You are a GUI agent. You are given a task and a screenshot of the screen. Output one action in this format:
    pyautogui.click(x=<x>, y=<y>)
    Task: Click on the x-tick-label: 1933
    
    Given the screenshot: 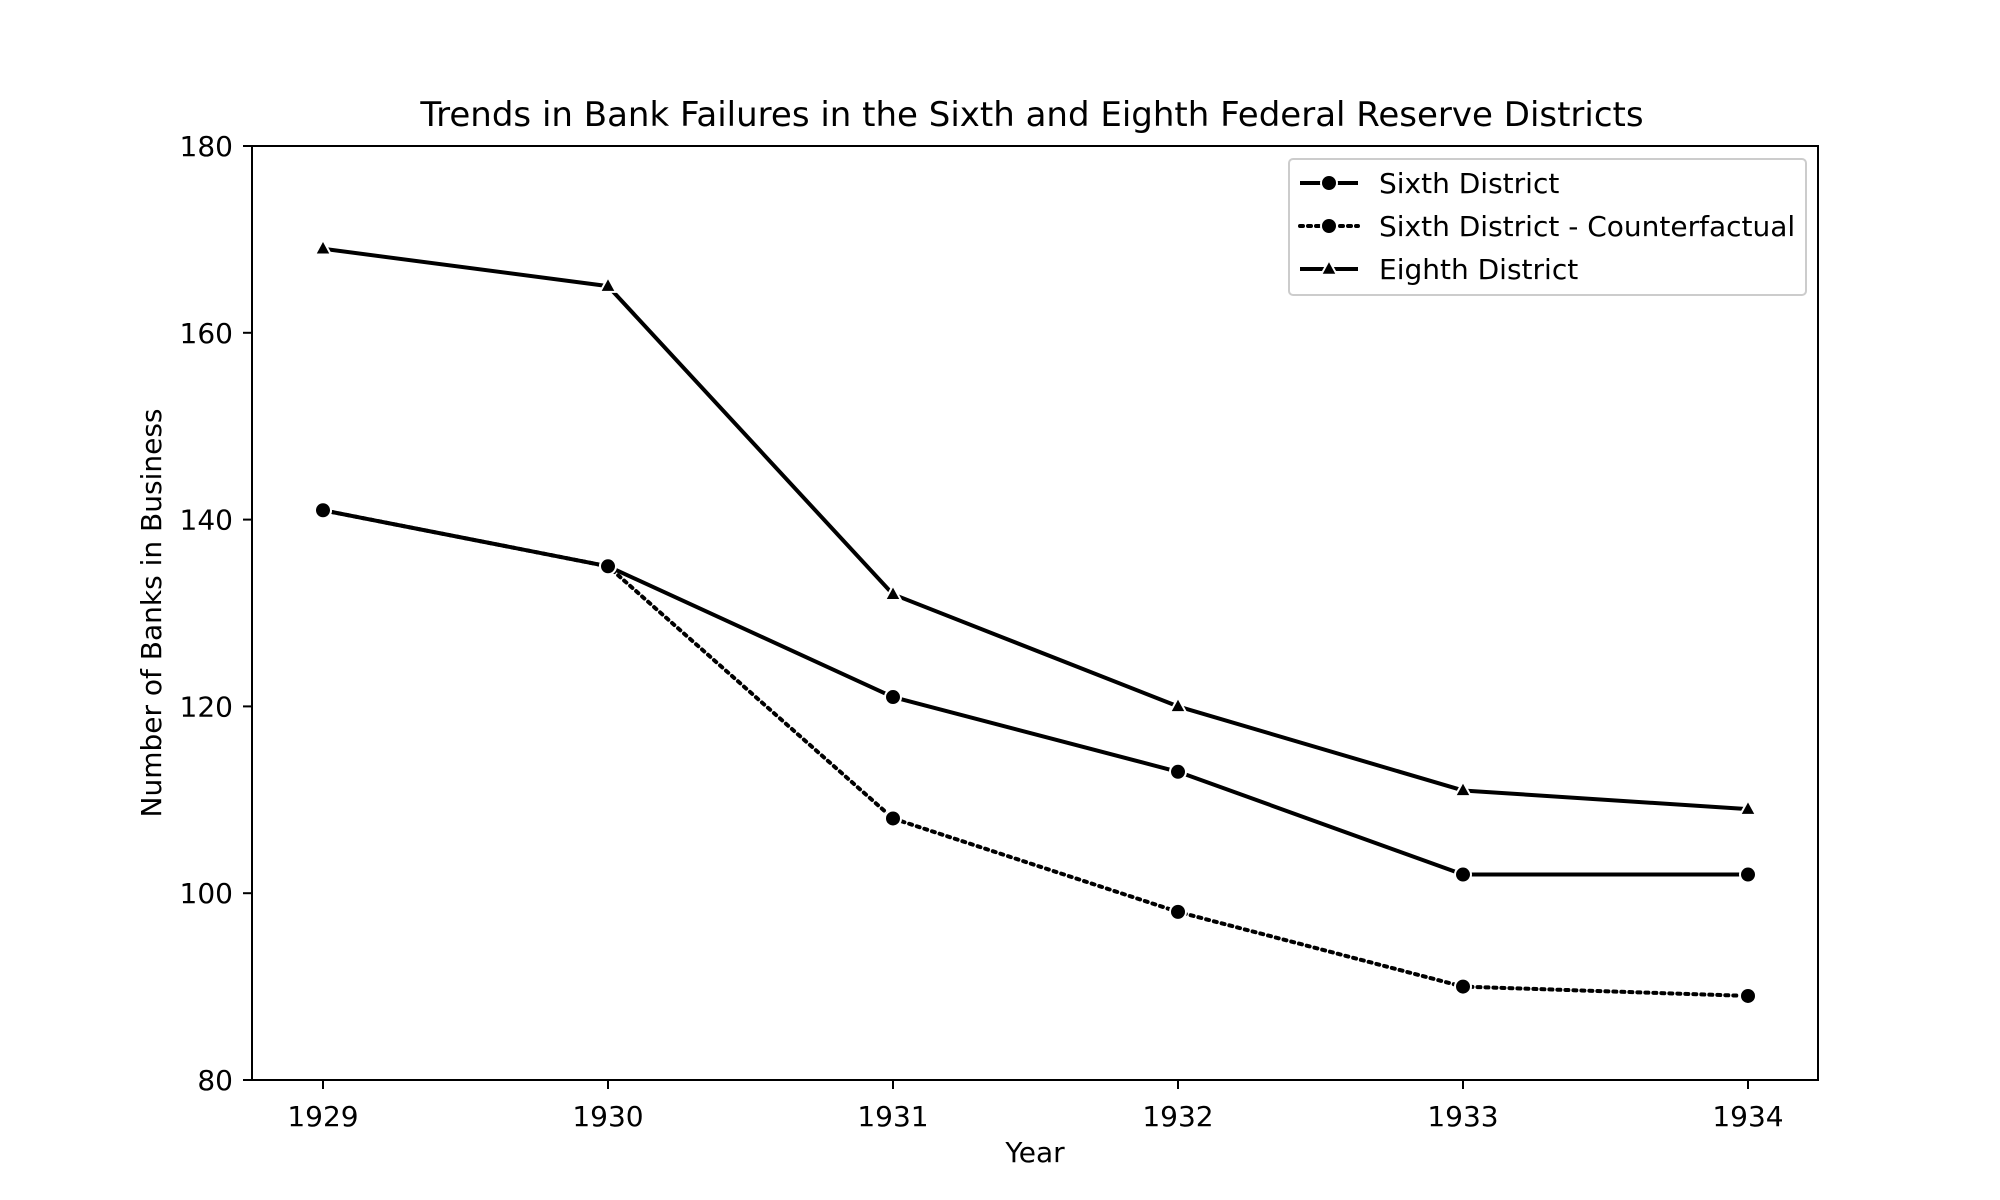 What is the action you would take?
    pyautogui.click(x=1462, y=1116)
    